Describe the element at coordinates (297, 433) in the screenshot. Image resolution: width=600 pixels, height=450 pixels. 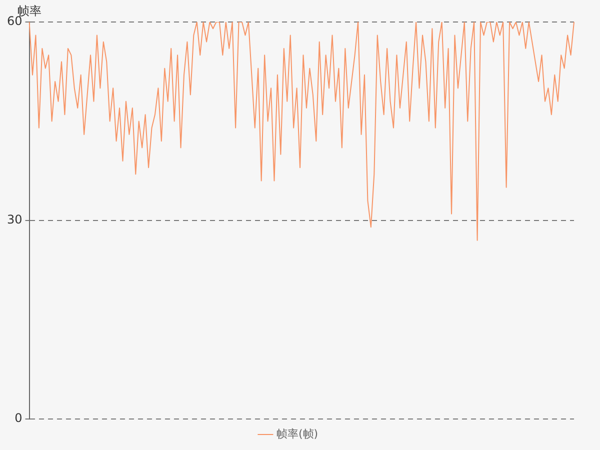
I see `legend-label: 帧率(帧)` at that location.